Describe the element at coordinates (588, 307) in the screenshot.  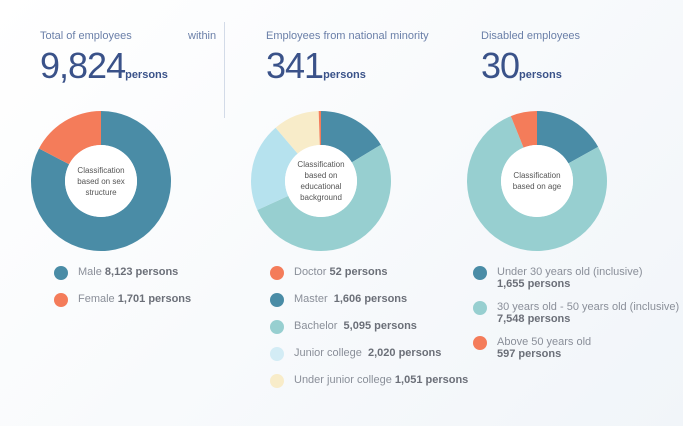
I see `legend-label: 30 years old - 50 years old (inclusive)` at that location.